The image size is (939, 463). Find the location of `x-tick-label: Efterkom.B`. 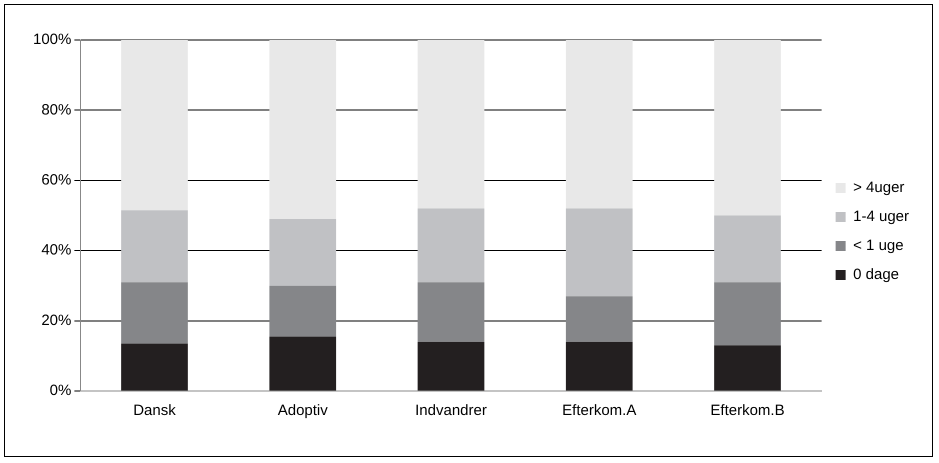

x-tick-label: Efterkom.B is located at coordinates (747, 411).